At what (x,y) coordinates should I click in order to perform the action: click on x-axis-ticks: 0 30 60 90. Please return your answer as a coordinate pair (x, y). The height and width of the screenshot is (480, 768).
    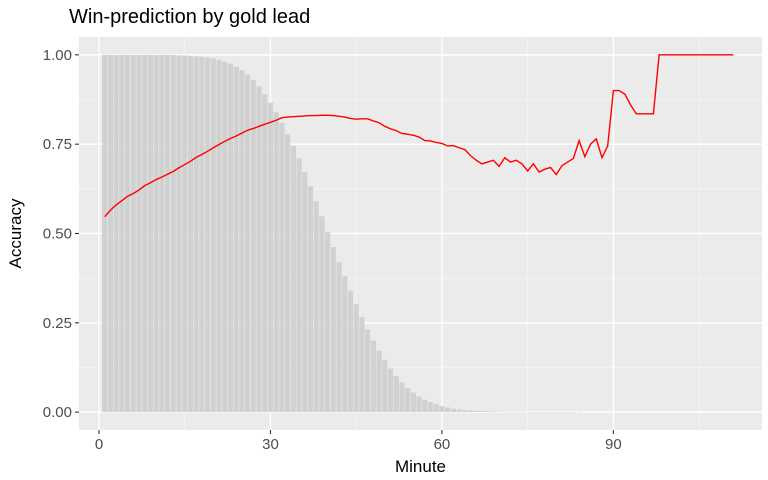
    Looking at the image, I should click on (358, 441).